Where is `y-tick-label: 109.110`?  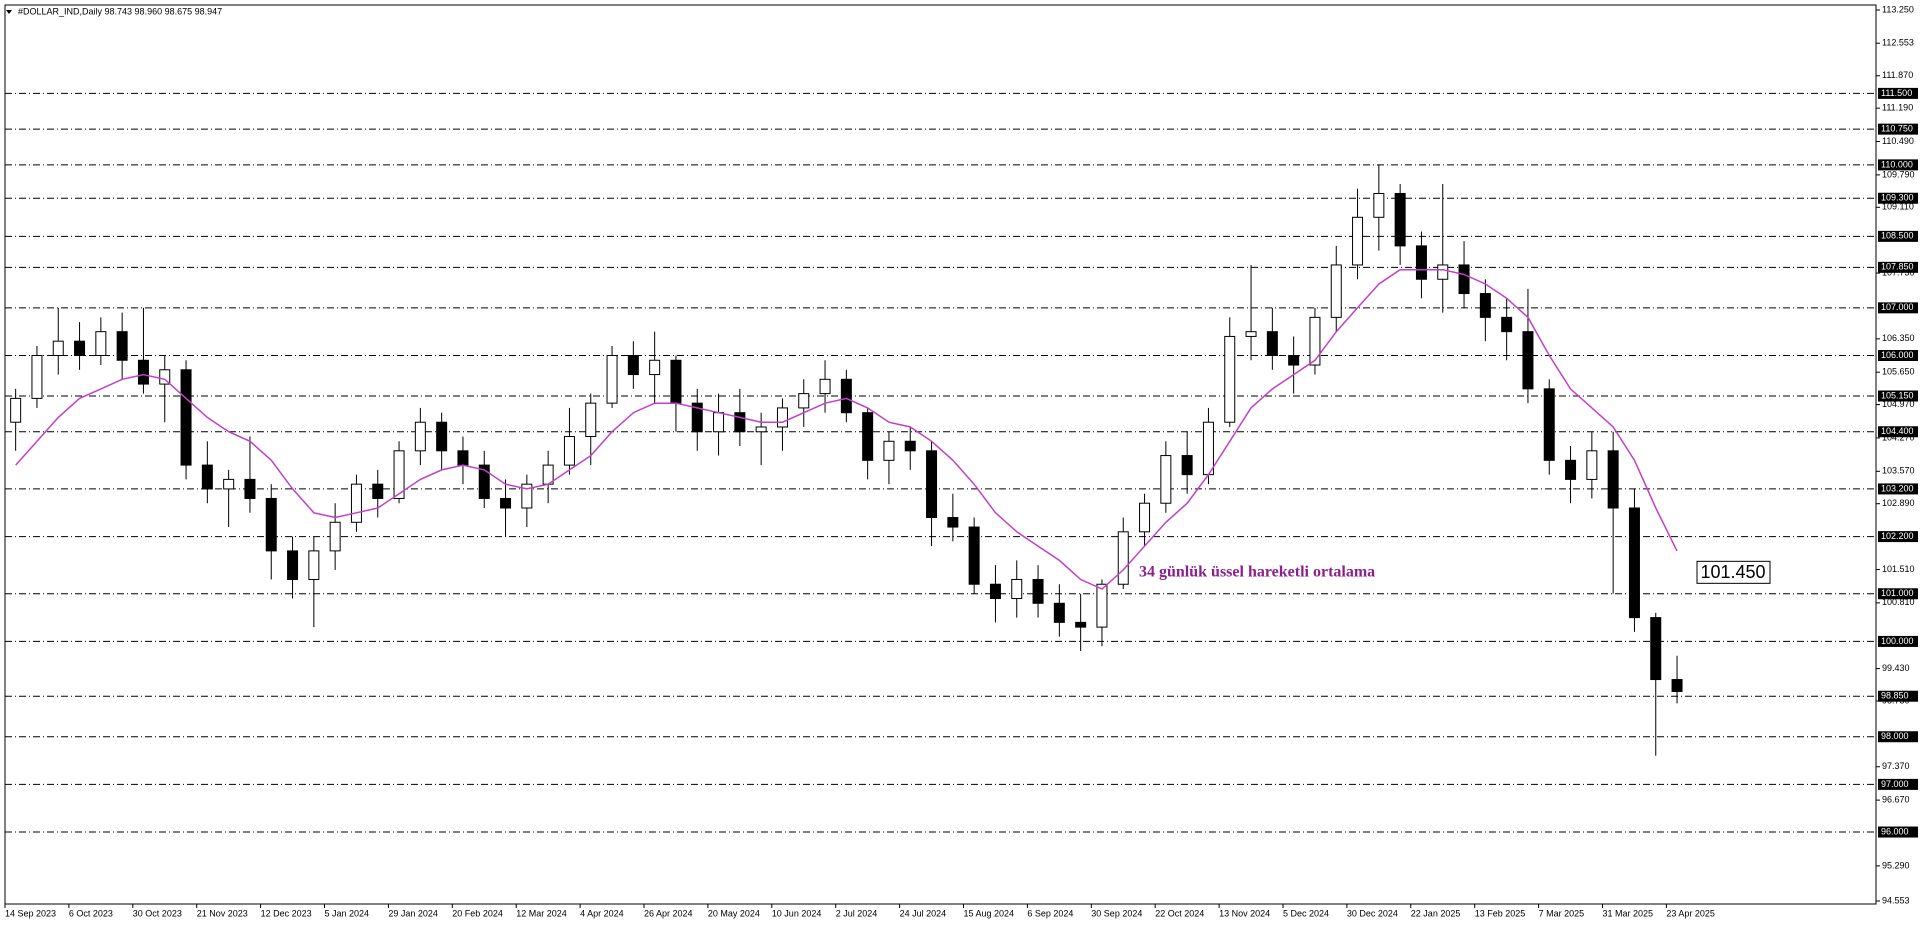
y-tick-label: 109.110 is located at coordinates (1898, 207).